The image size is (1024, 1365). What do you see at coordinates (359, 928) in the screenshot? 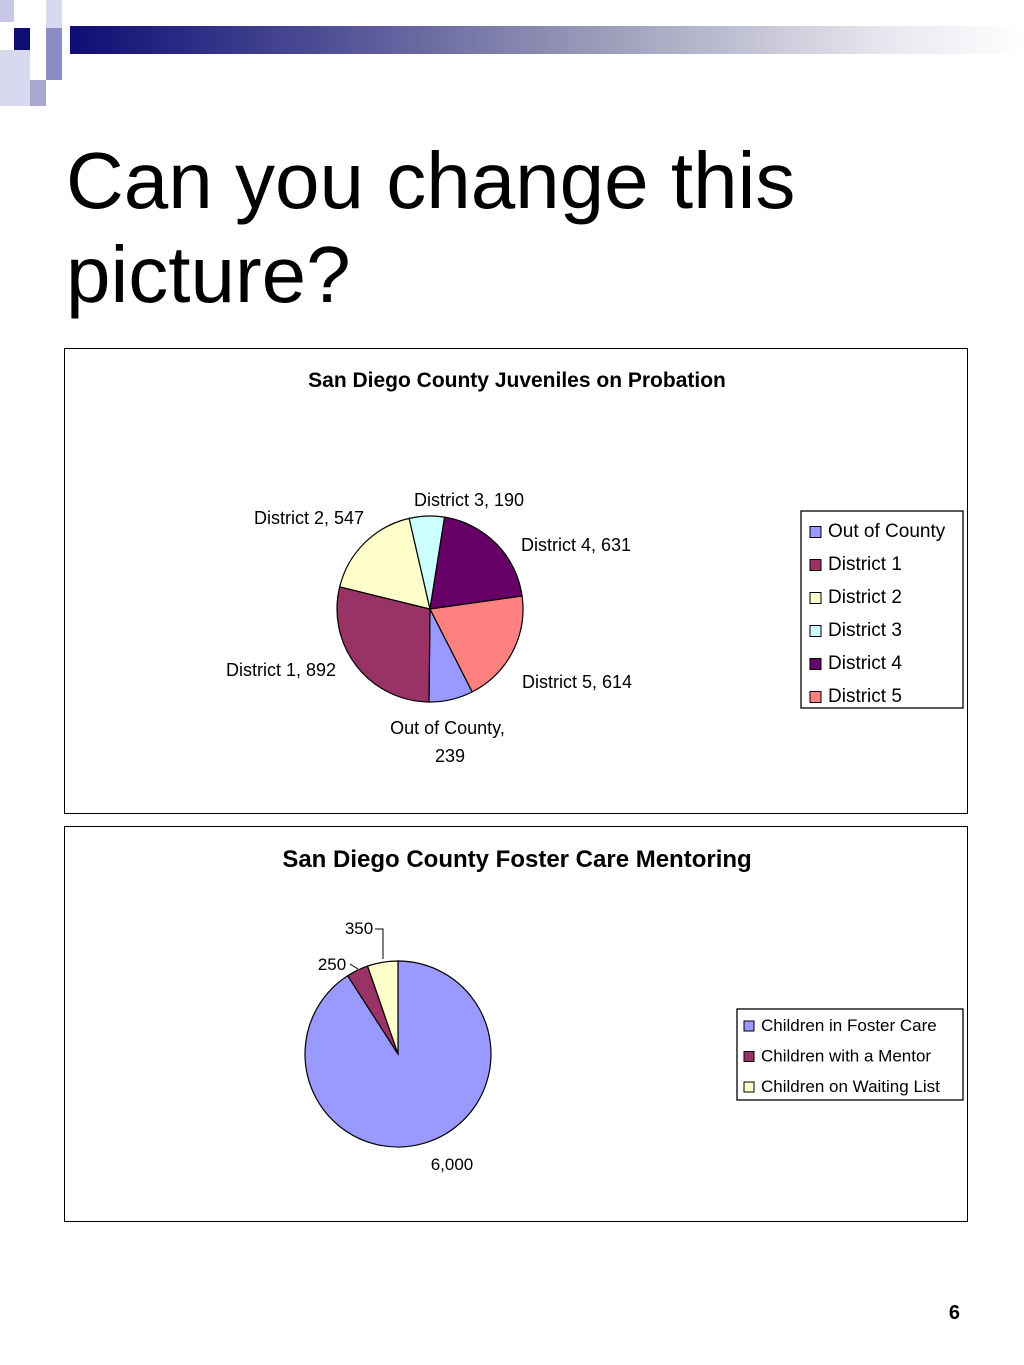
I see `data-label-waiting-list: 350` at bounding box center [359, 928].